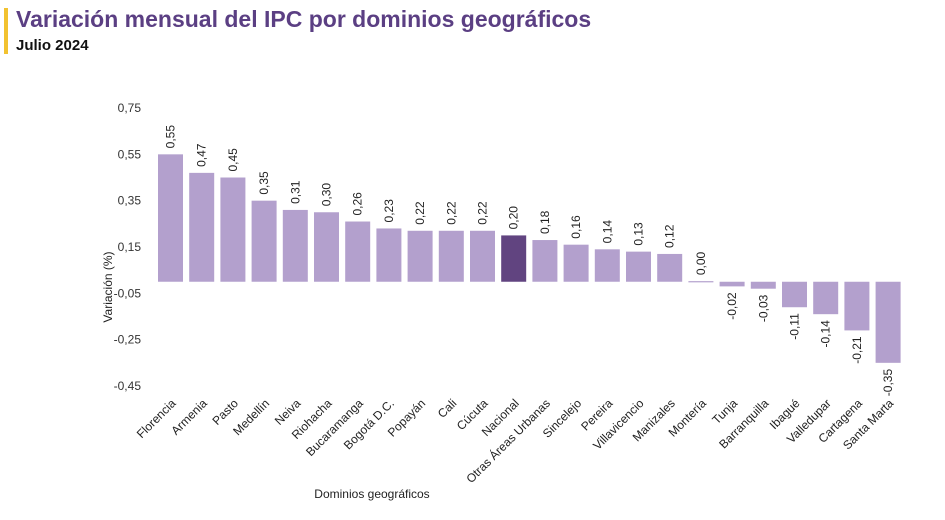  What do you see at coordinates (358, 204) in the screenshot?
I see `value-label: 0,26` at bounding box center [358, 204].